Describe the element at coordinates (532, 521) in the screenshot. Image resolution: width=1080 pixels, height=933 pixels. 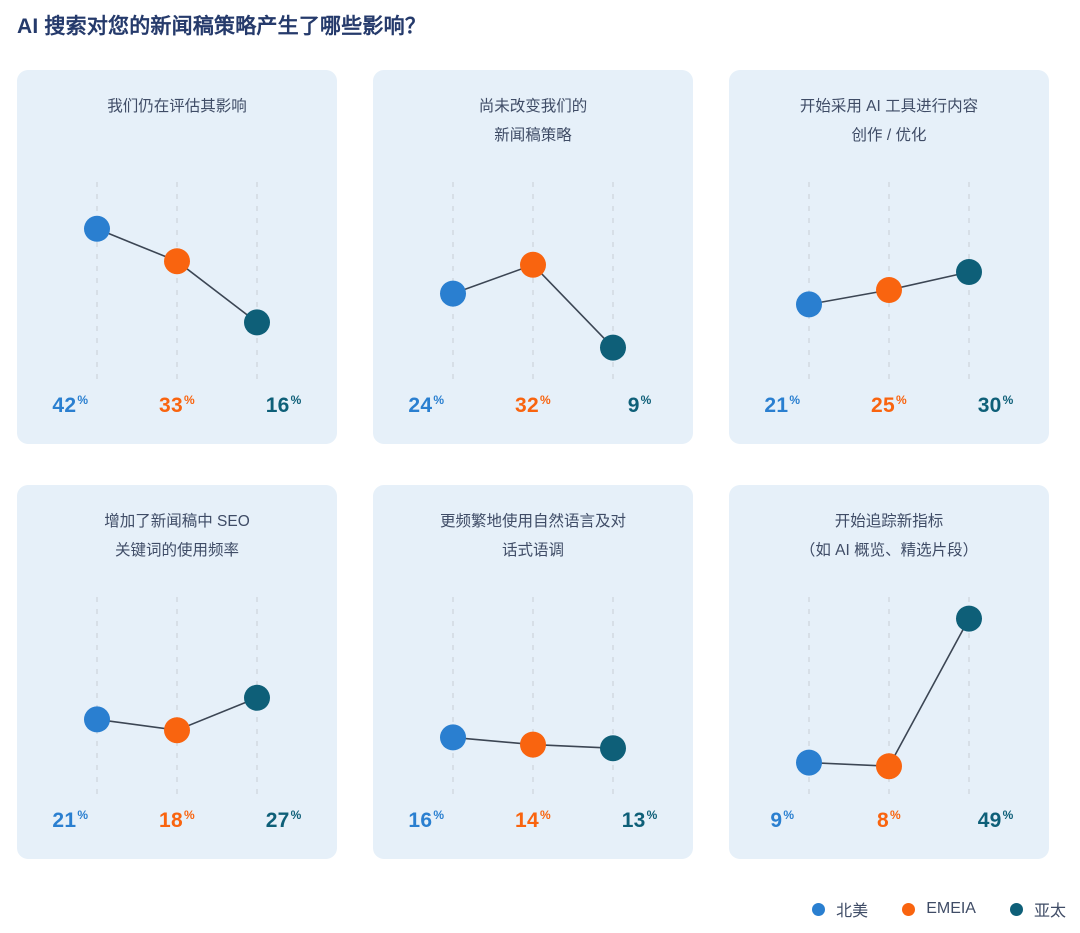
I see `card-title-line: 更频繁地使用自然语言及对` at that location.